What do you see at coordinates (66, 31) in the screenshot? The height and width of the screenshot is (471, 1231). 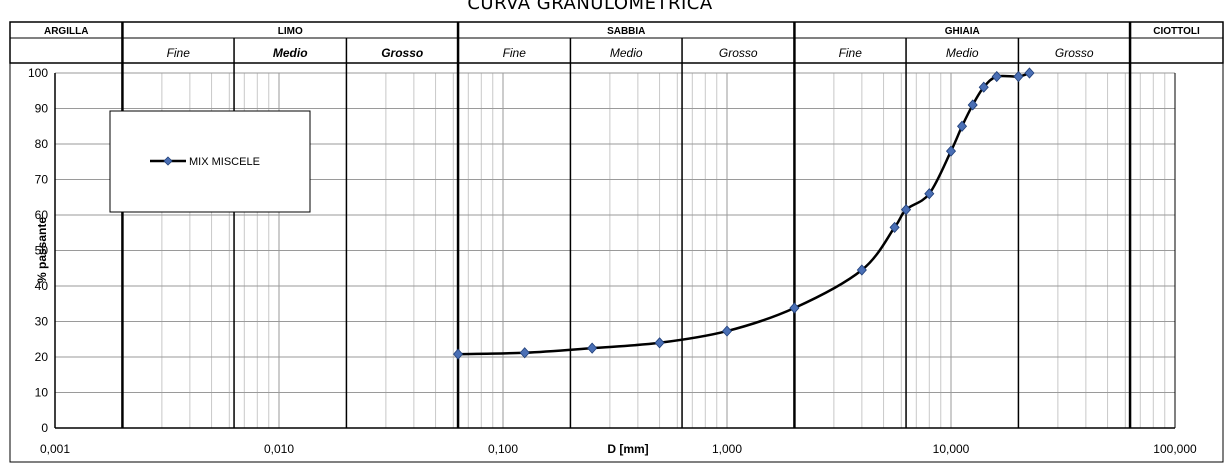 I see `band-label: ARGILLA` at bounding box center [66, 31].